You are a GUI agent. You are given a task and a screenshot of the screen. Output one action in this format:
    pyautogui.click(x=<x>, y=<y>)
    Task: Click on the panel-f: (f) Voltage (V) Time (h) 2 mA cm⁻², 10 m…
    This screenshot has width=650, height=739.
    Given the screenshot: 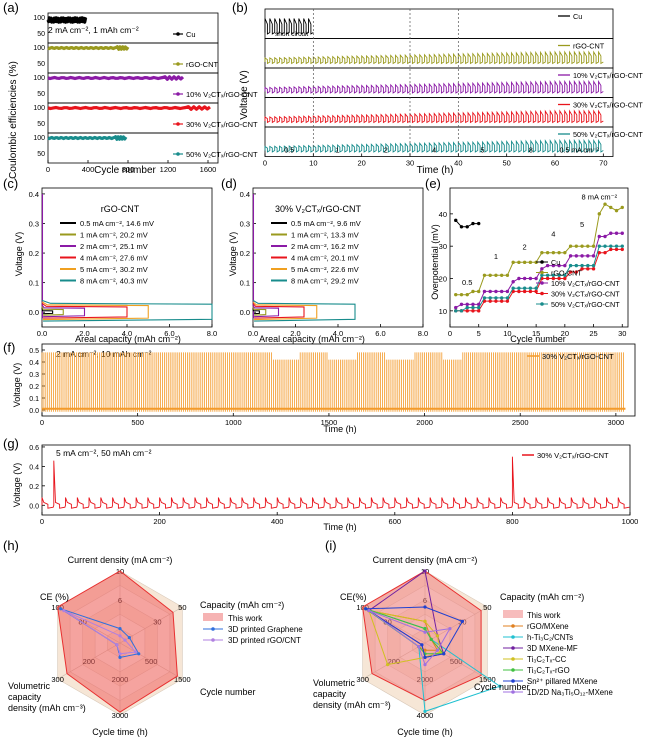 What is the action you would take?
    pyautogui.click(x=319, y=387)
    